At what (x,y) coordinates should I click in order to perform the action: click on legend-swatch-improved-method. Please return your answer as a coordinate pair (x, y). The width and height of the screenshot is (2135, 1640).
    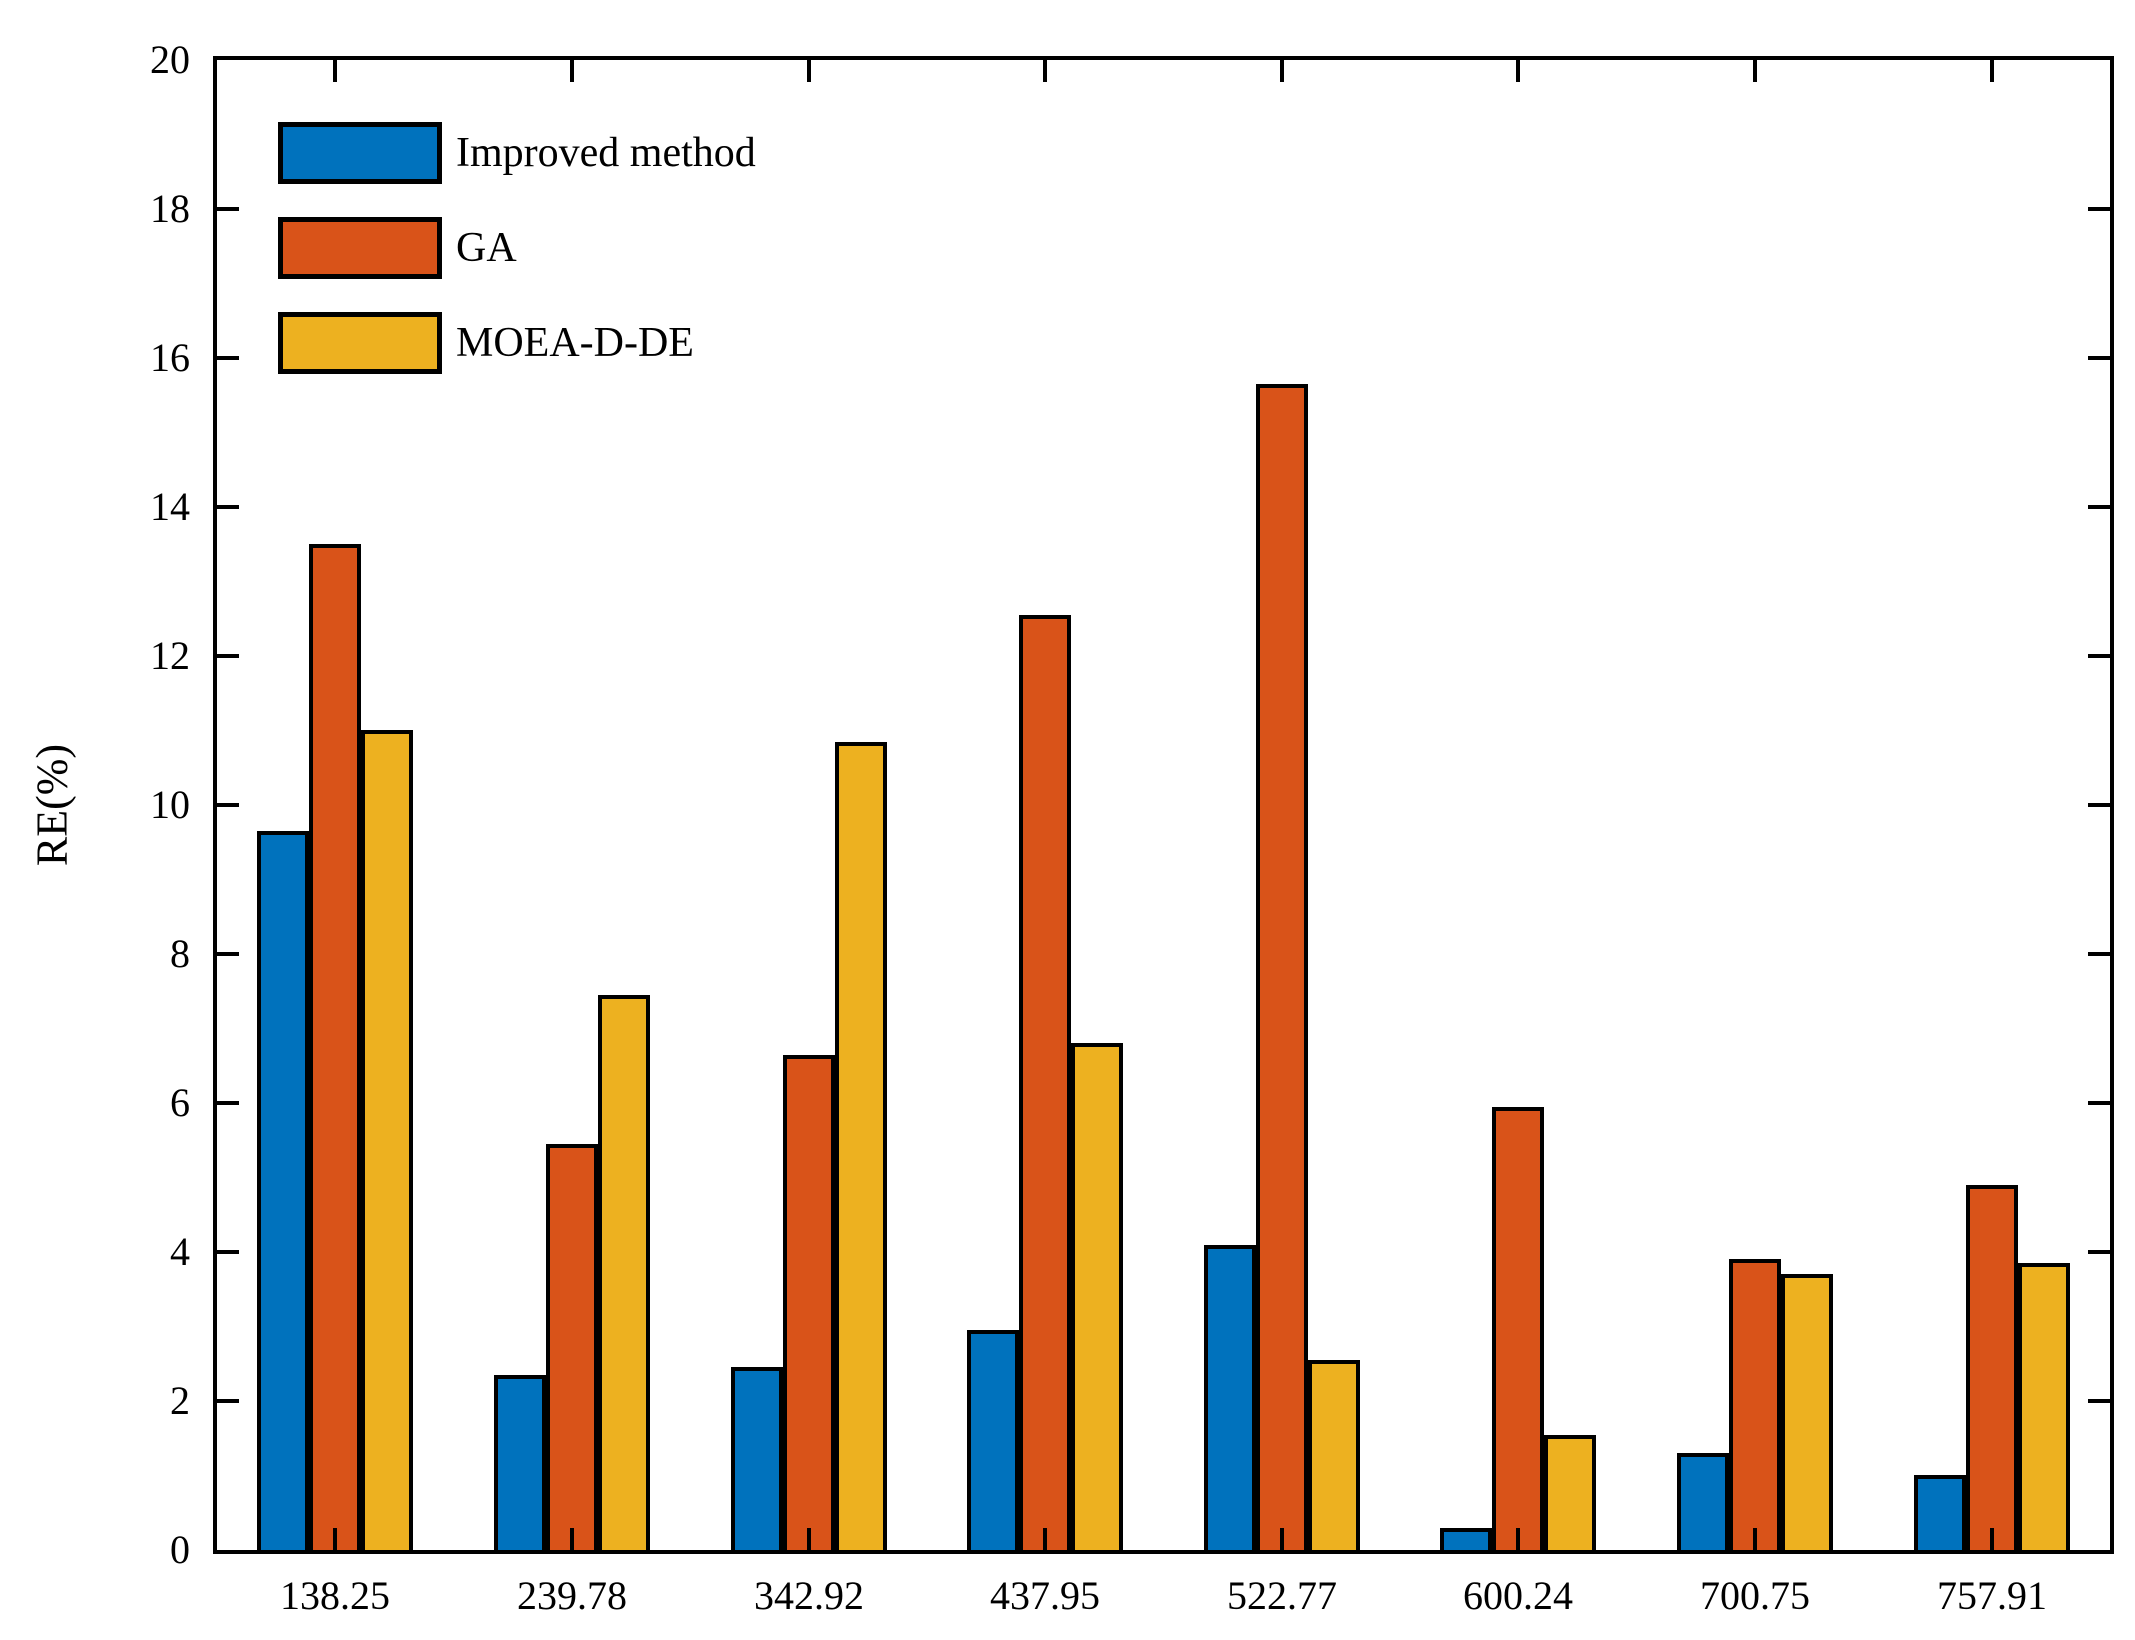
    Looking at the image, I should click on (360, 153).